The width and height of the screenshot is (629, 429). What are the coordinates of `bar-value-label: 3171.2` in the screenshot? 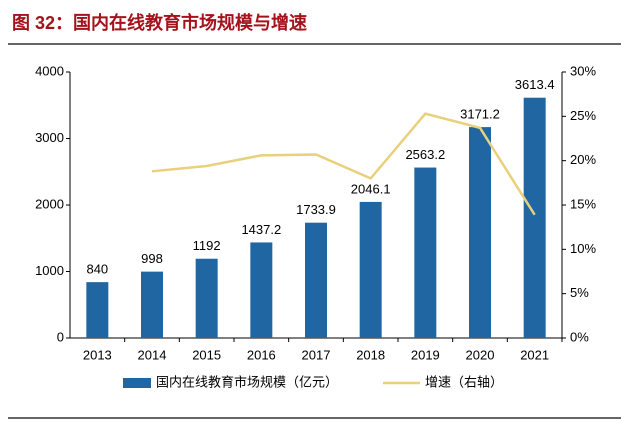 It's located at (480, 114).